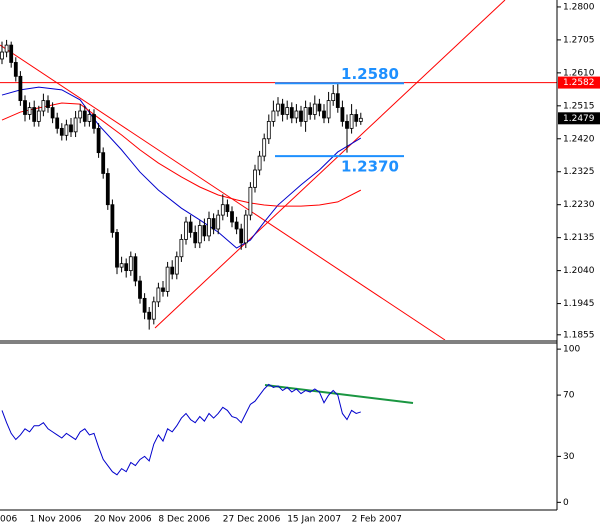 The height and width of the screenshot is (528, 600). I want to click on rsi-line, so click(181, 429).